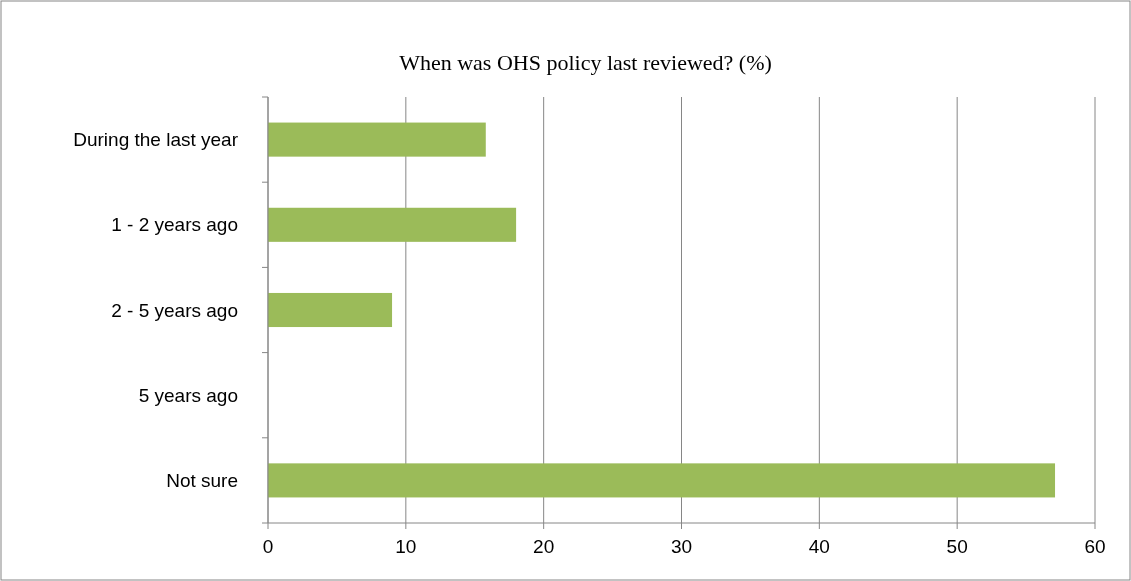 The image size is (1131, 581). I want to click on x-tick-label: 40, so click(819, 546).